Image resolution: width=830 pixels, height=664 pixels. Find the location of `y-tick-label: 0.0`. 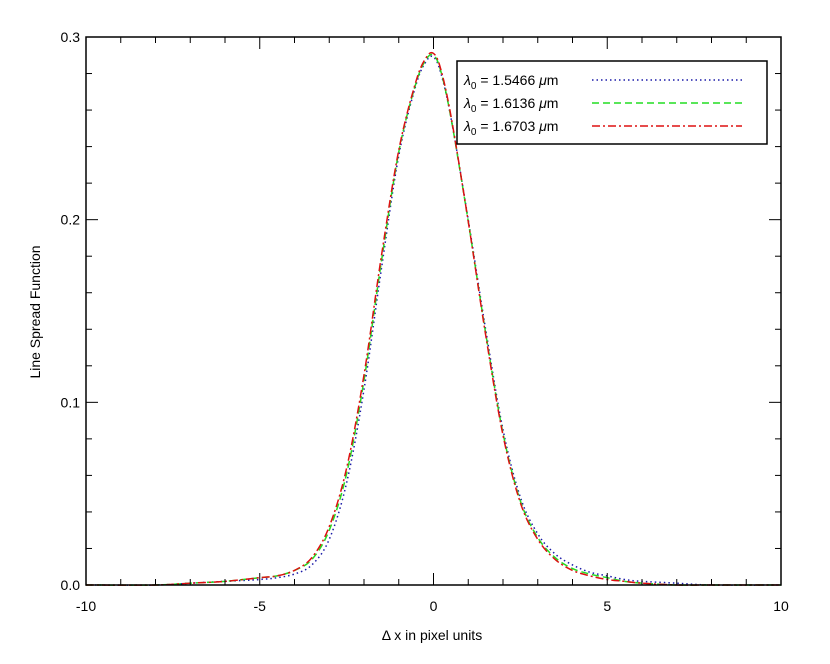

y-tick-label: 0.0 is located at coordinates (71, 585).